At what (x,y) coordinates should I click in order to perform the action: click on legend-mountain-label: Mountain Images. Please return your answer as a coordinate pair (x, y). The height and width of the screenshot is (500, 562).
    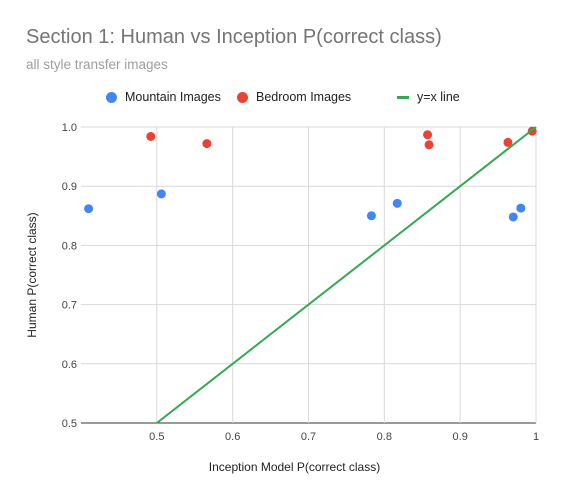
    Looking at the image, I should click on (173, 97).